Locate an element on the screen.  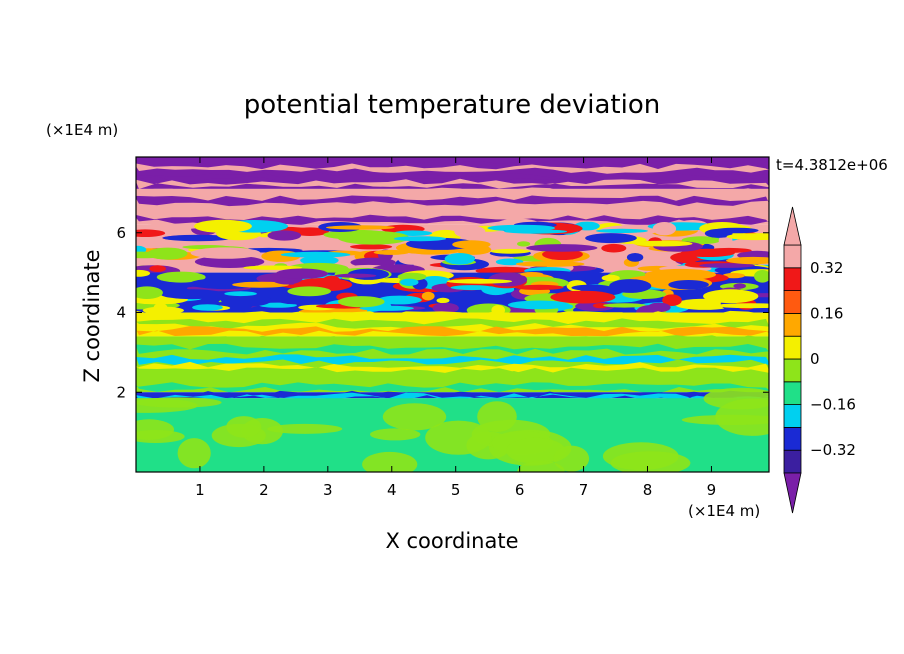
x-axis-label: X coordinate is located at coordinates (451, 541).